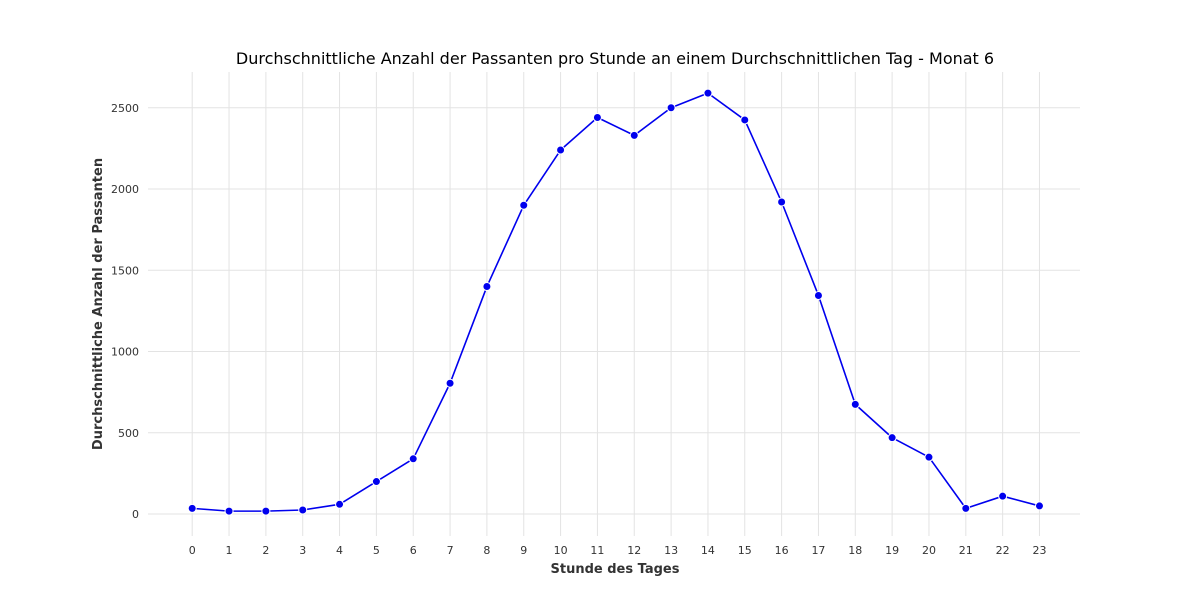 The width and height of the screenshot is (1200, 600). Describe the element at coordinates (229, 550) in the screenshot. I see `x-tick-label: 1` at that location.